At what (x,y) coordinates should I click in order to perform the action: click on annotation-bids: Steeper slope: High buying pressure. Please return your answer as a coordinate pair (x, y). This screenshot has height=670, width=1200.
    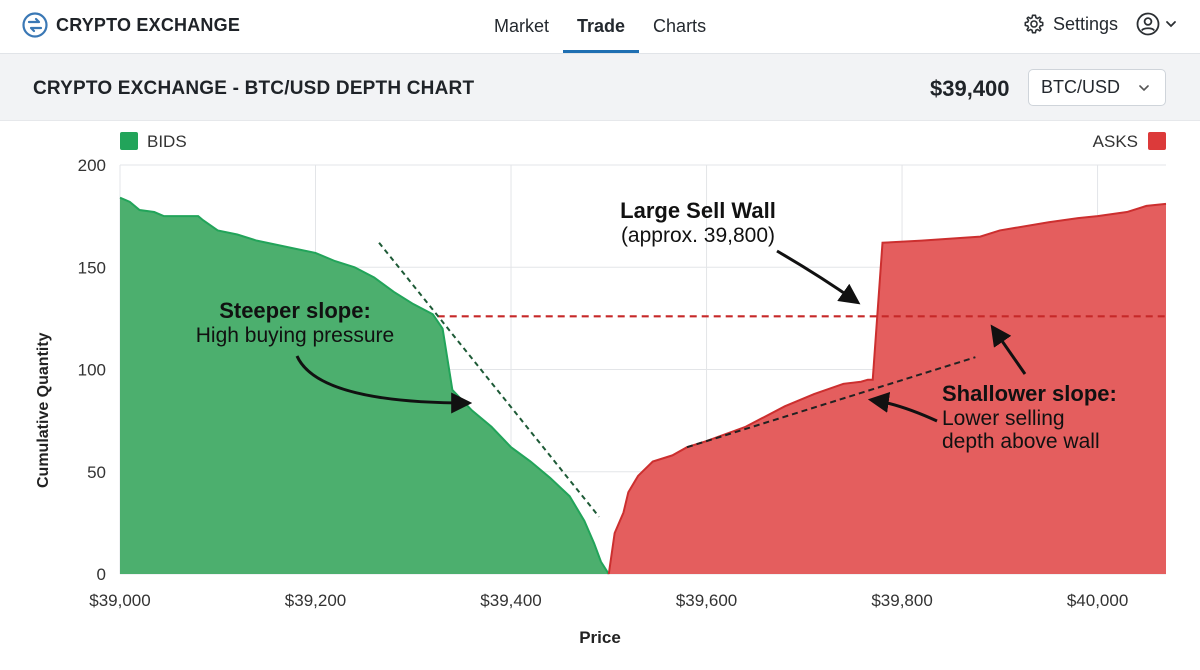
    Looking at the image, I should click on (295, 322).